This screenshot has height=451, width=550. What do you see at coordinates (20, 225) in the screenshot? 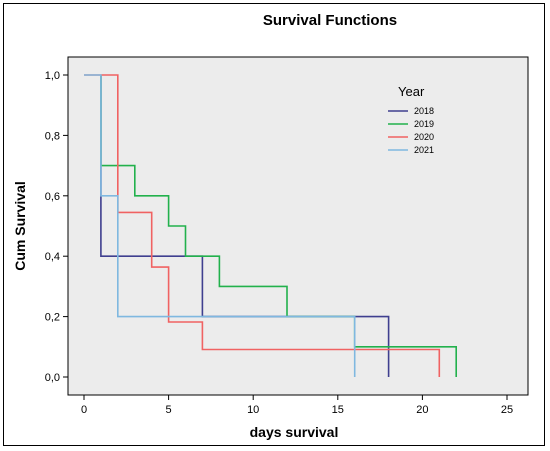
I see `y-axis-title: Cum Survival` at bounding box center [20, 225].